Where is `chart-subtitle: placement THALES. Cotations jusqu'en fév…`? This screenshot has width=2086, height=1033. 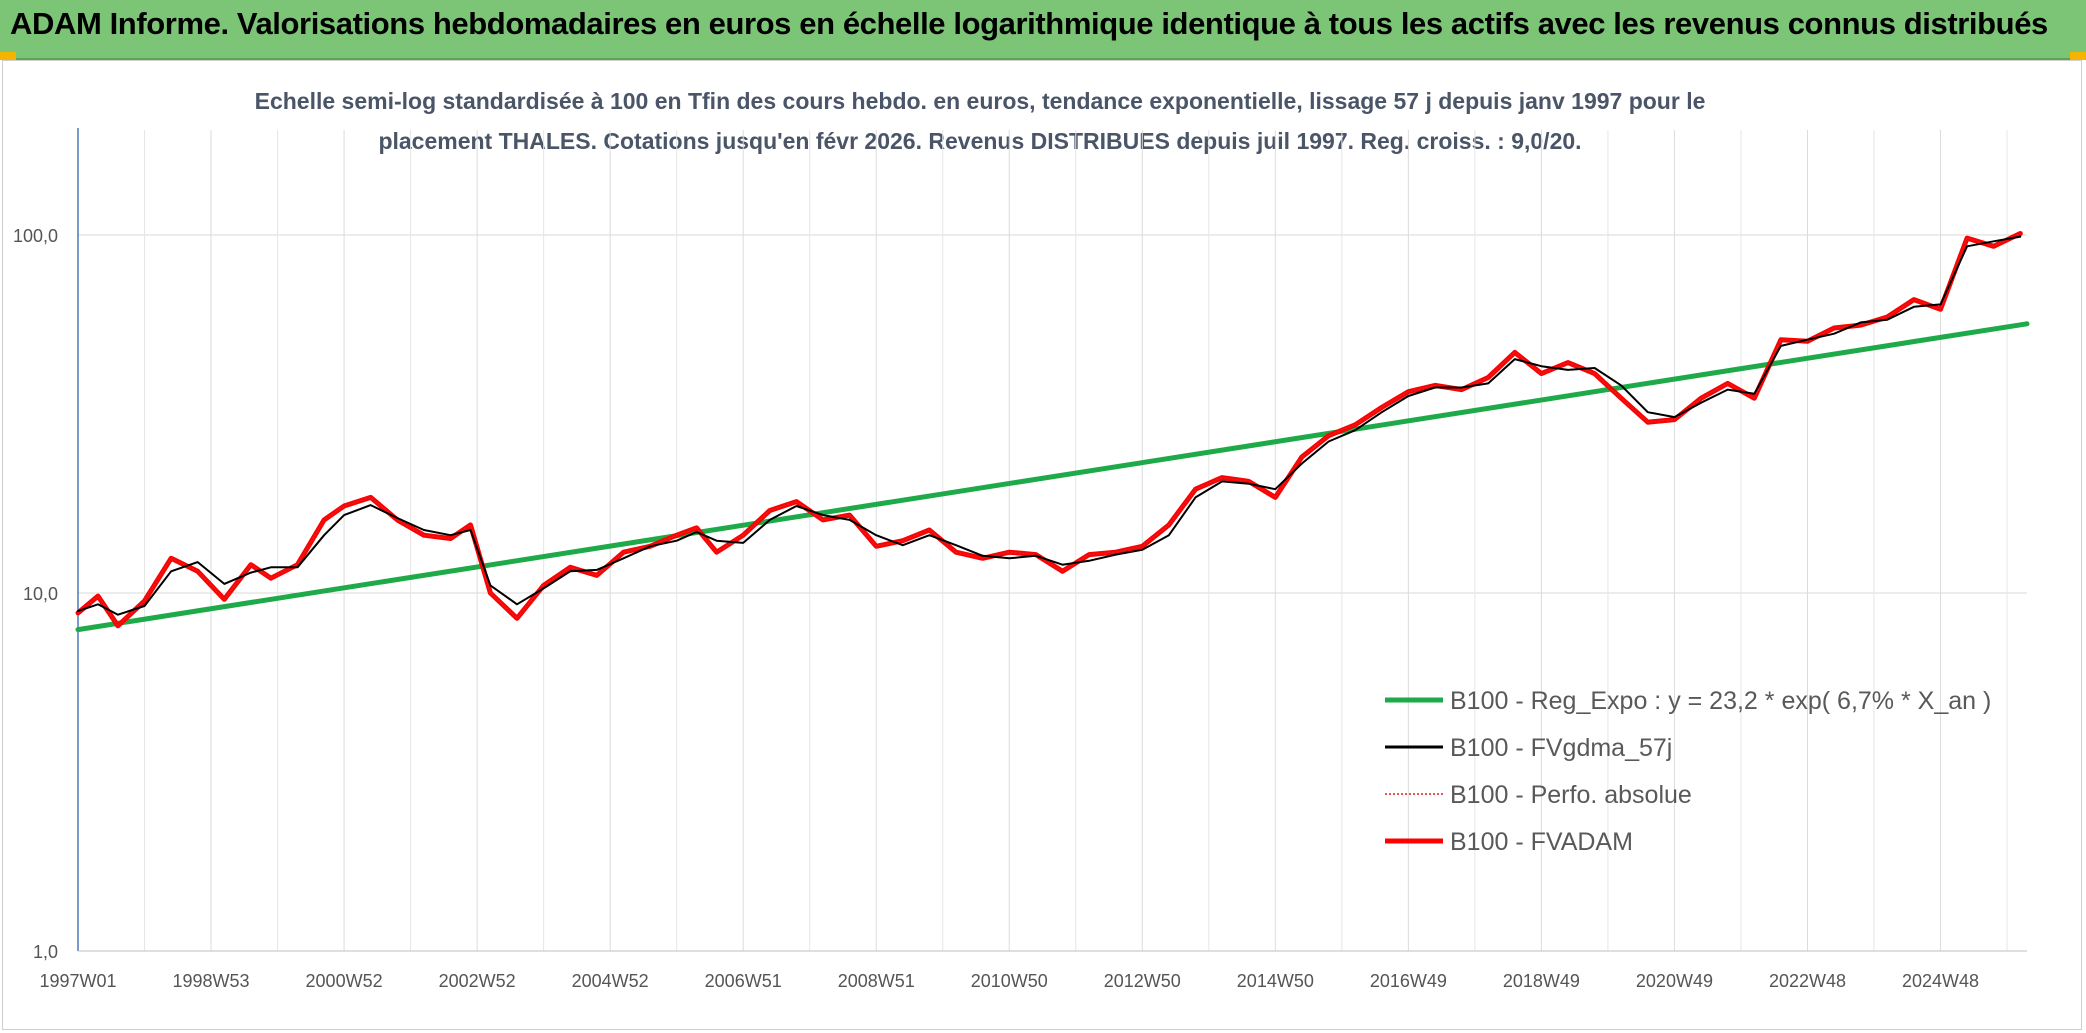
chart-subtitle: placement THALES. Cotations jusqu'en fév… is located at coordinates (980, 141).